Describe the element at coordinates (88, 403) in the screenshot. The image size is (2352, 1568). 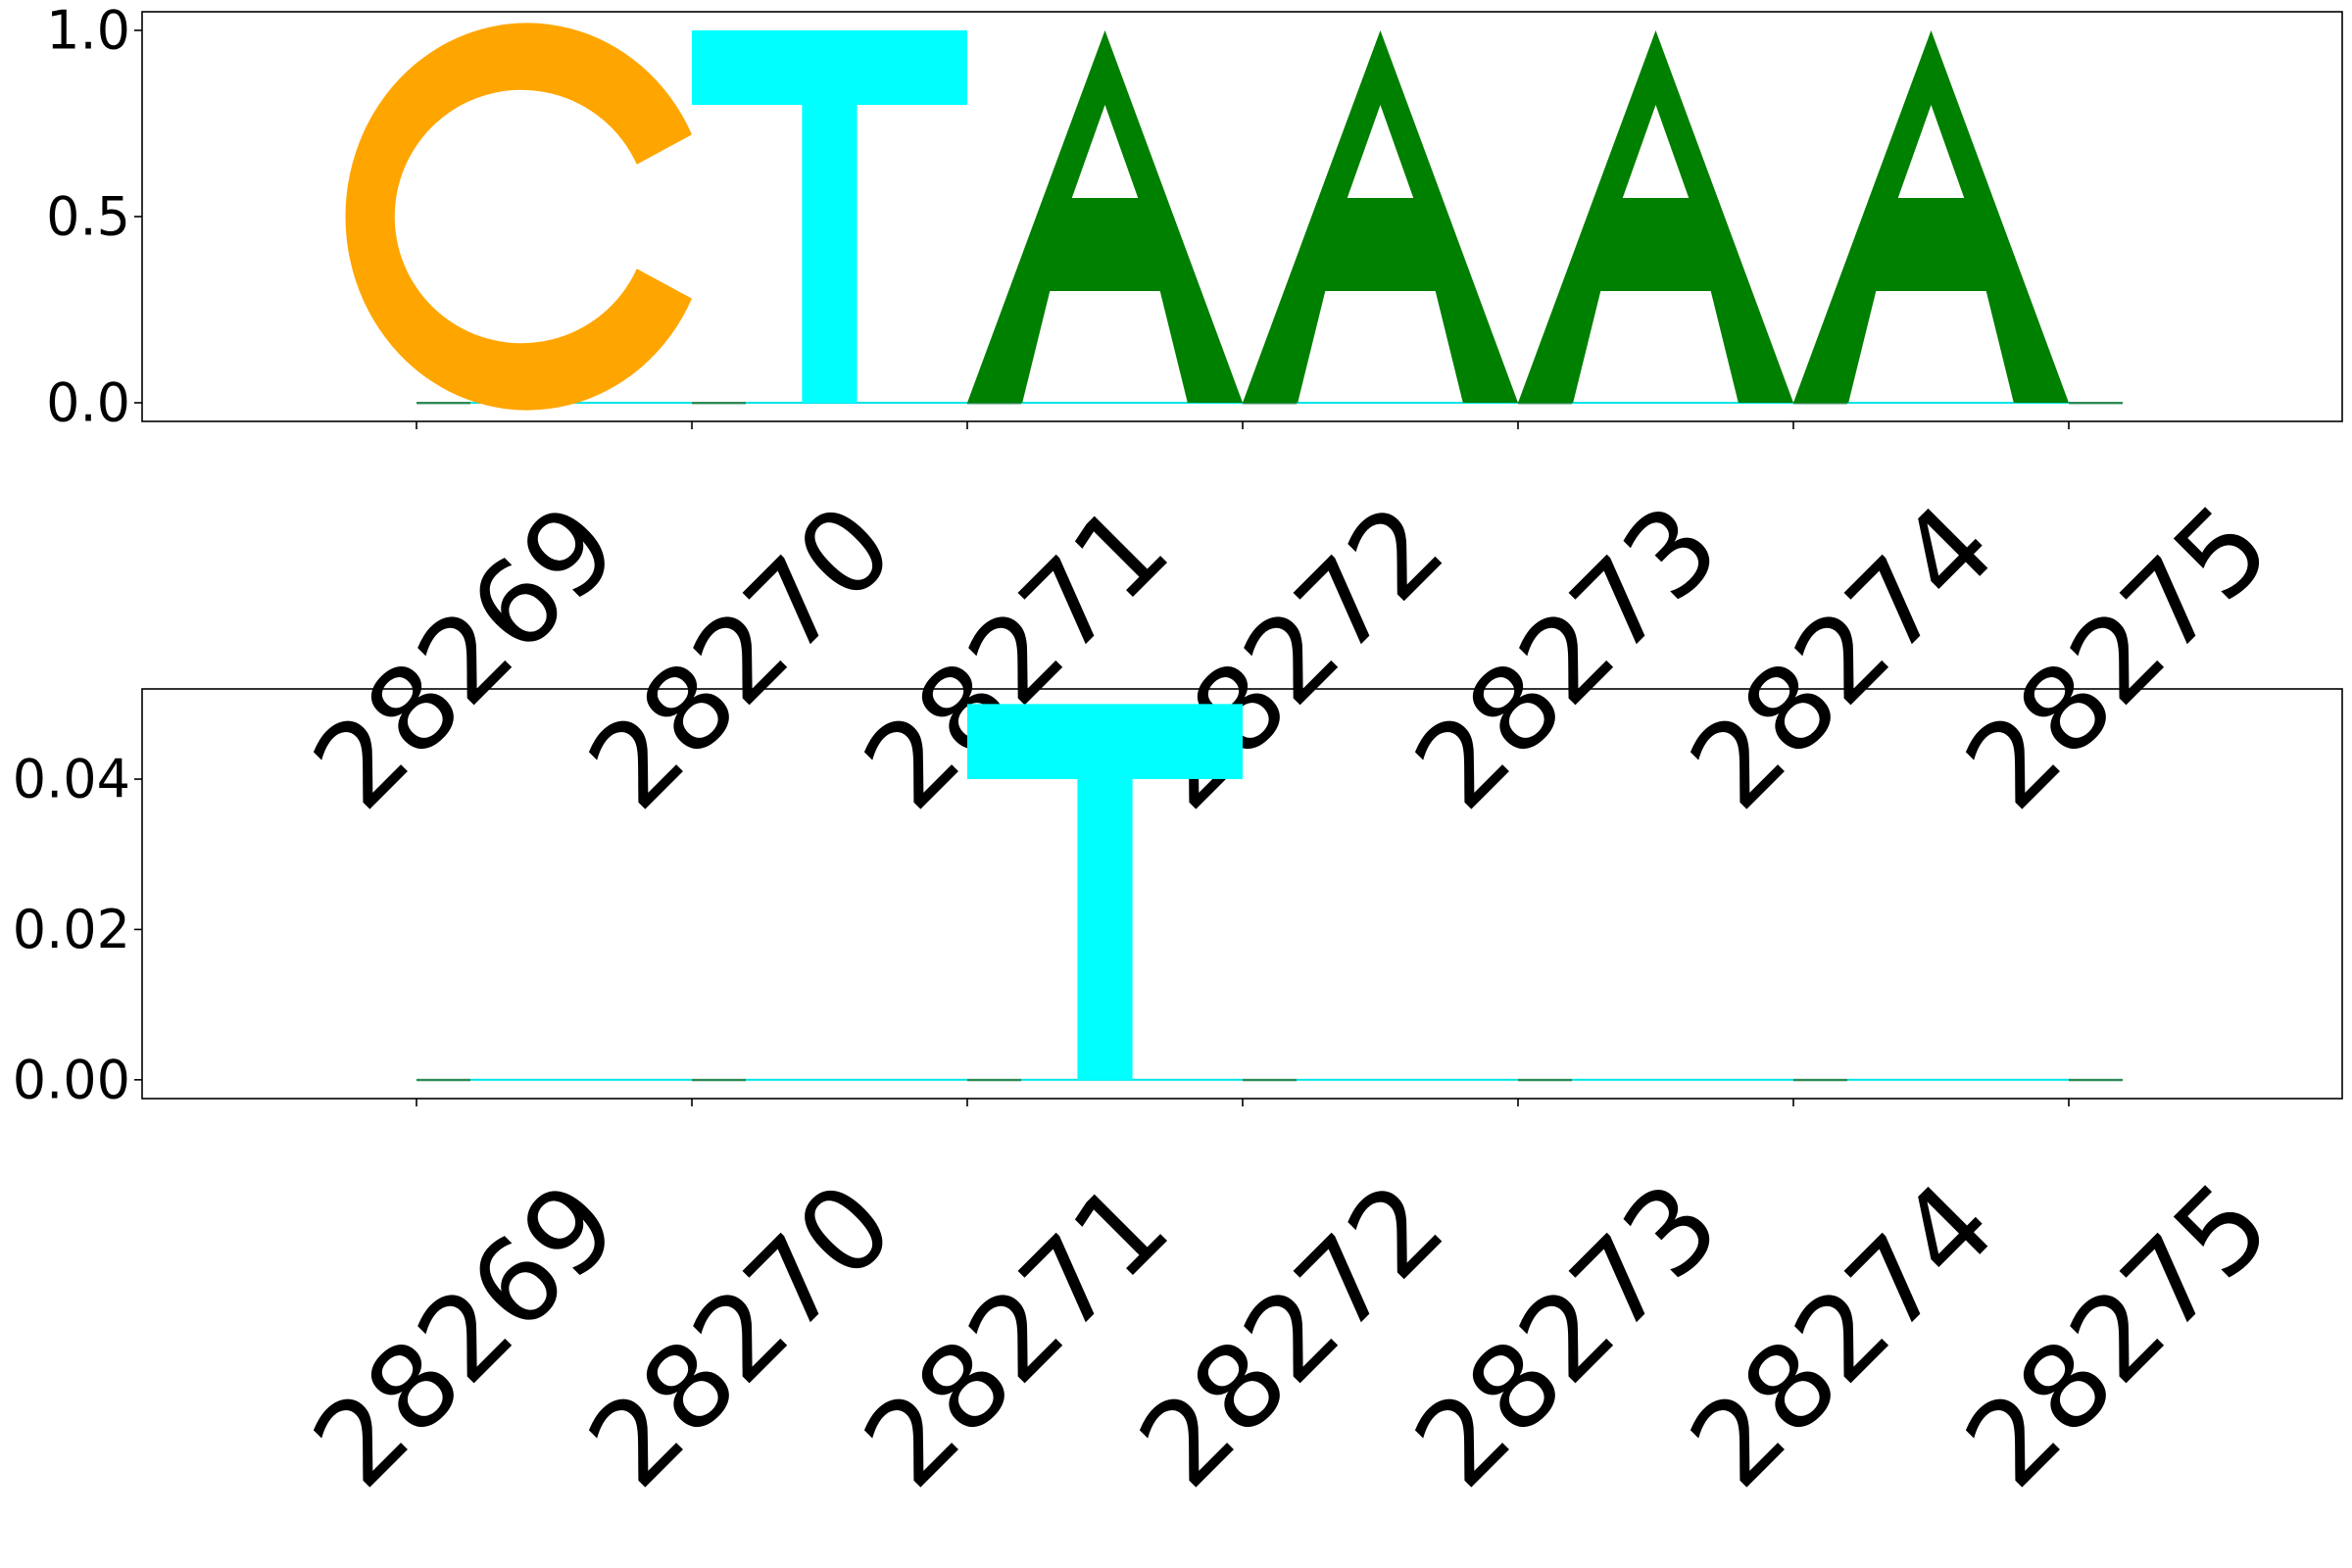
I see `y-tick-label: 0.0` at that location.